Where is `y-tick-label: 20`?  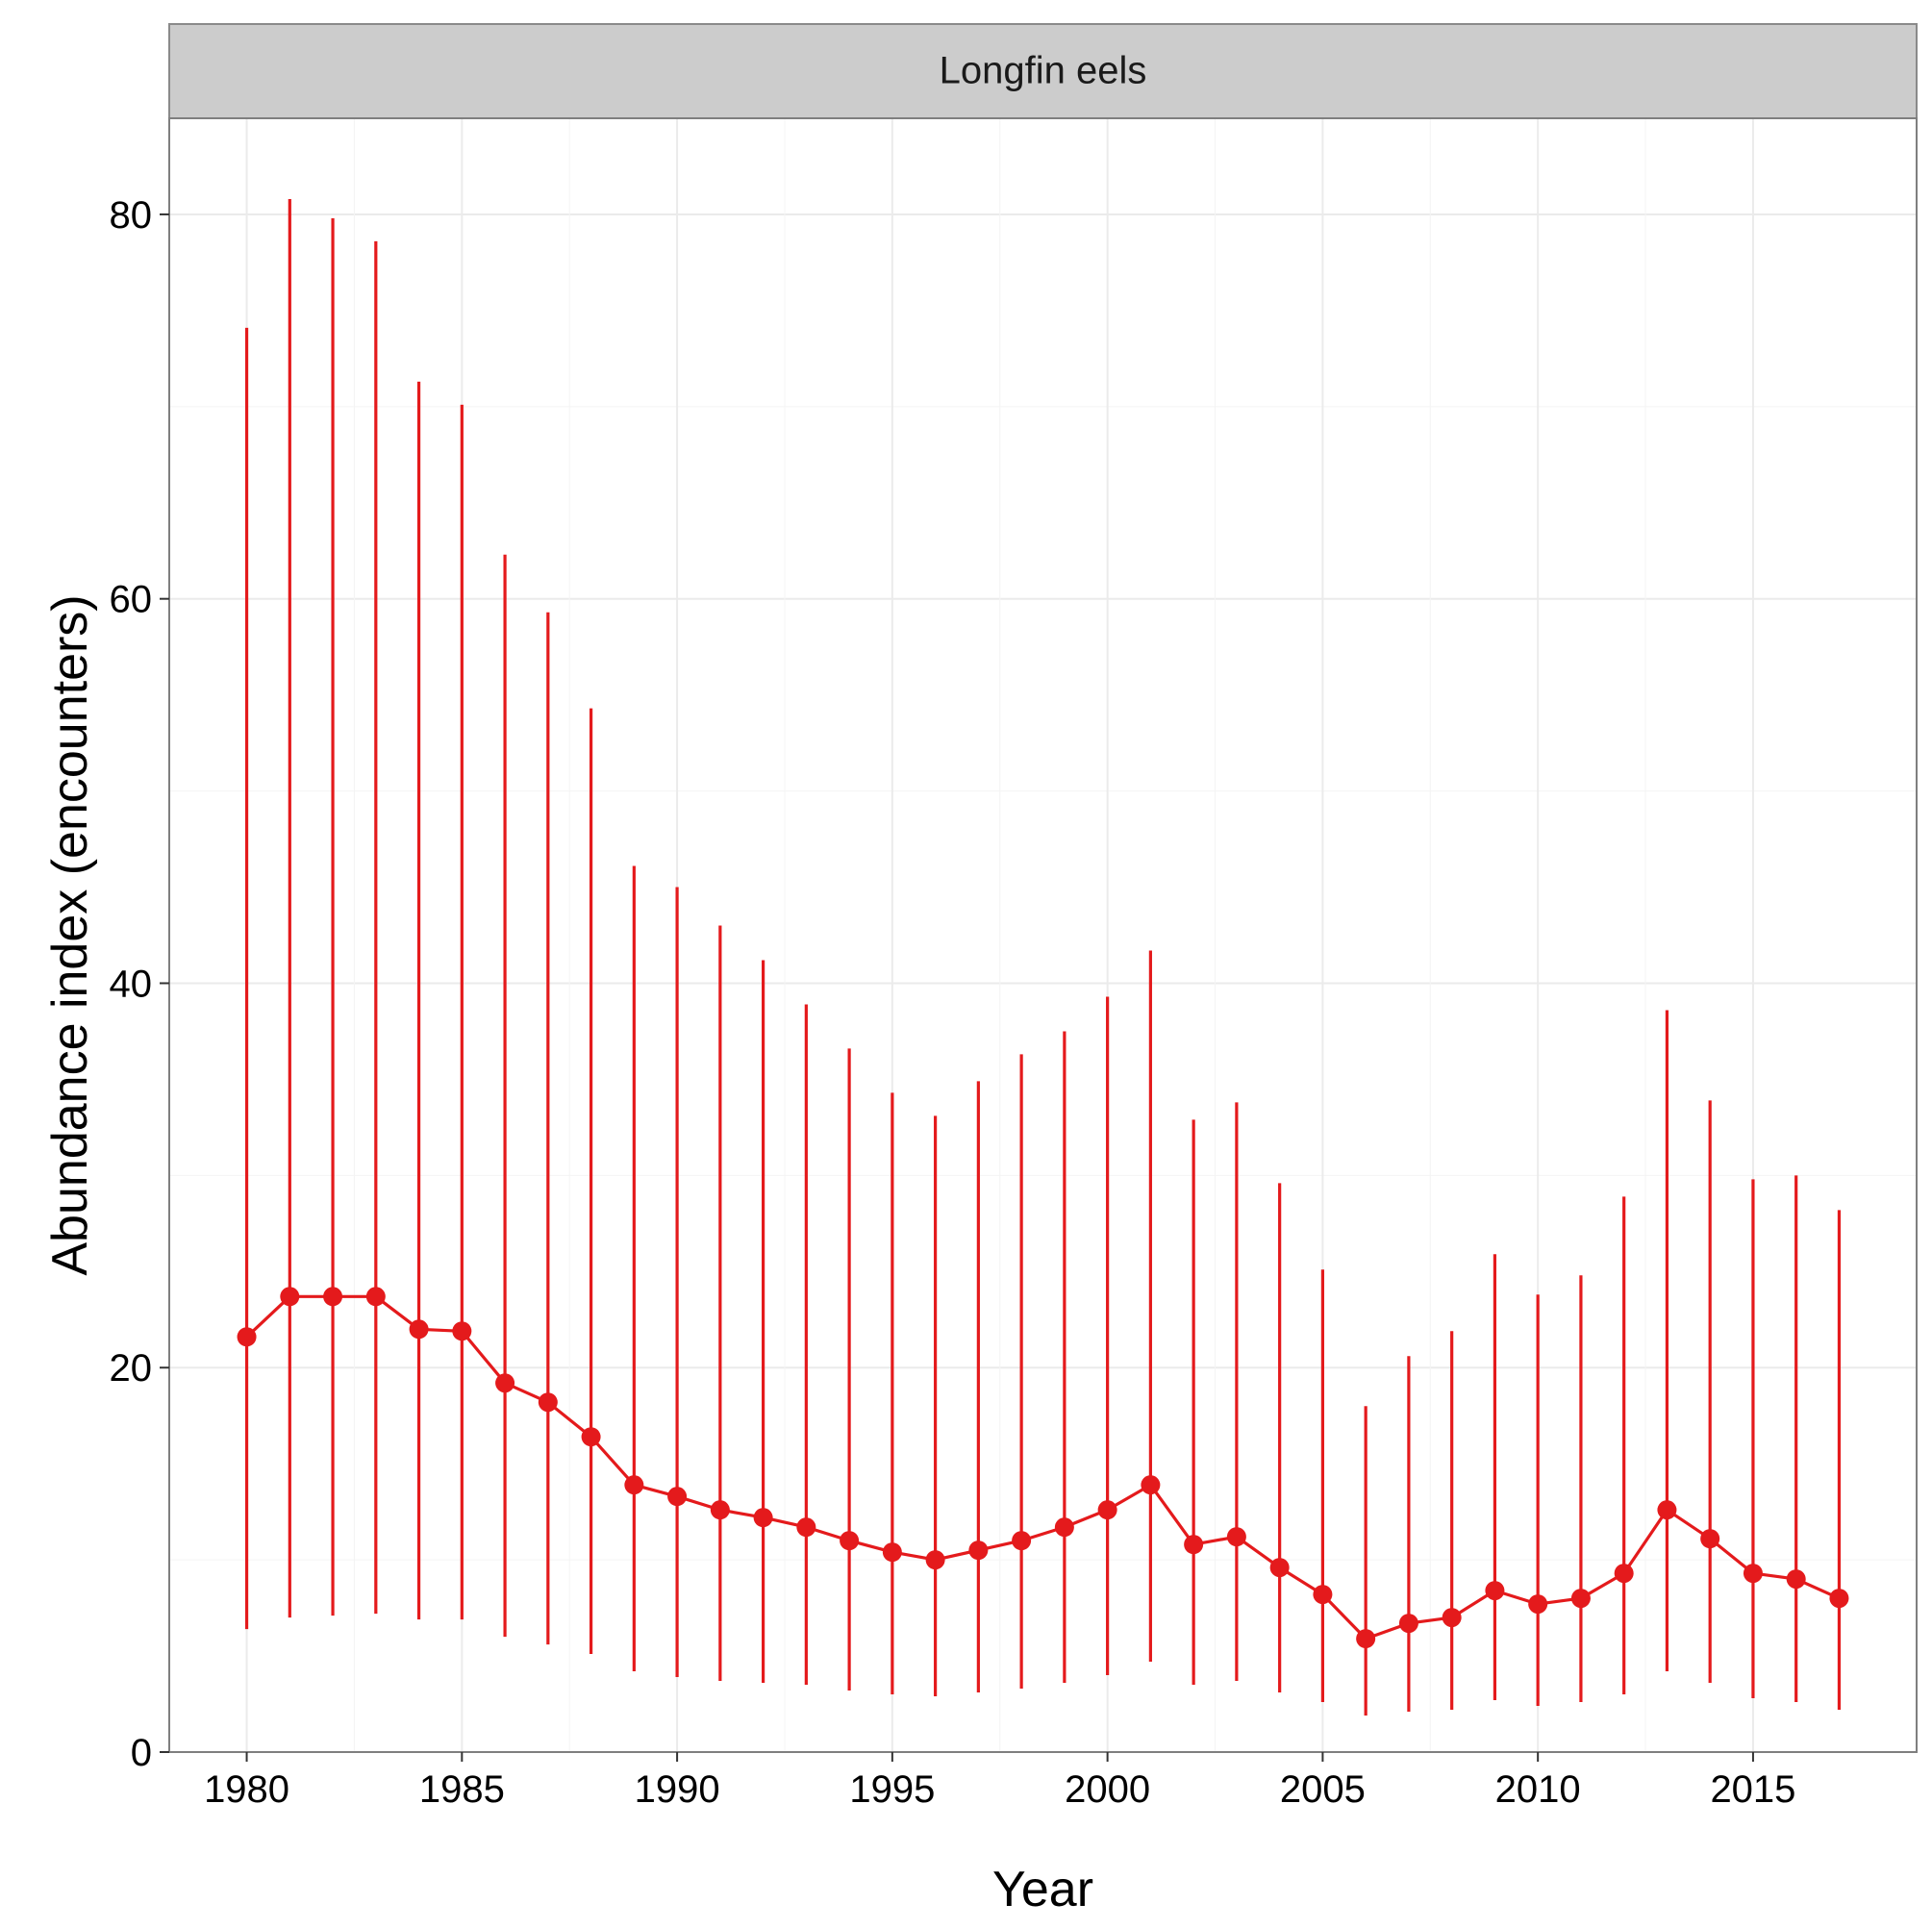 y-tick-label: 20 is located at coordinates (131, 1368).